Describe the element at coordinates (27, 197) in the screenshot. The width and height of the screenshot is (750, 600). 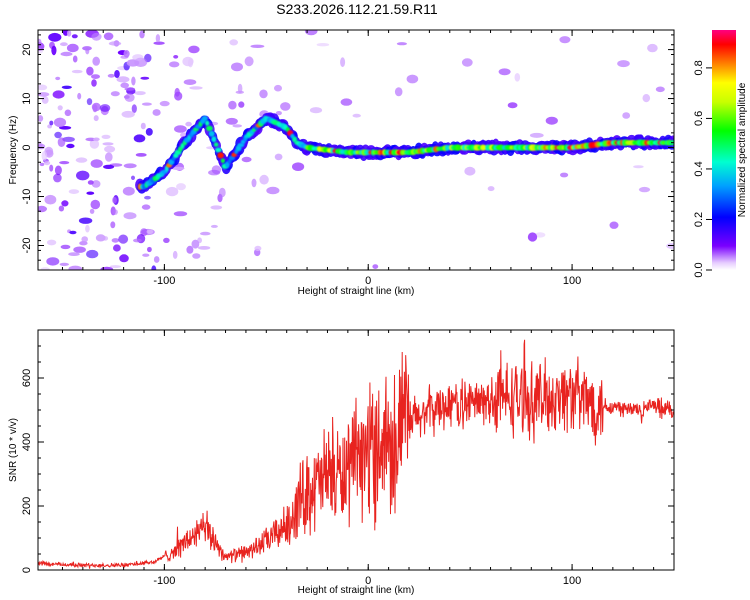
I see `spectrogram-y-tick-label: -10` at that location.